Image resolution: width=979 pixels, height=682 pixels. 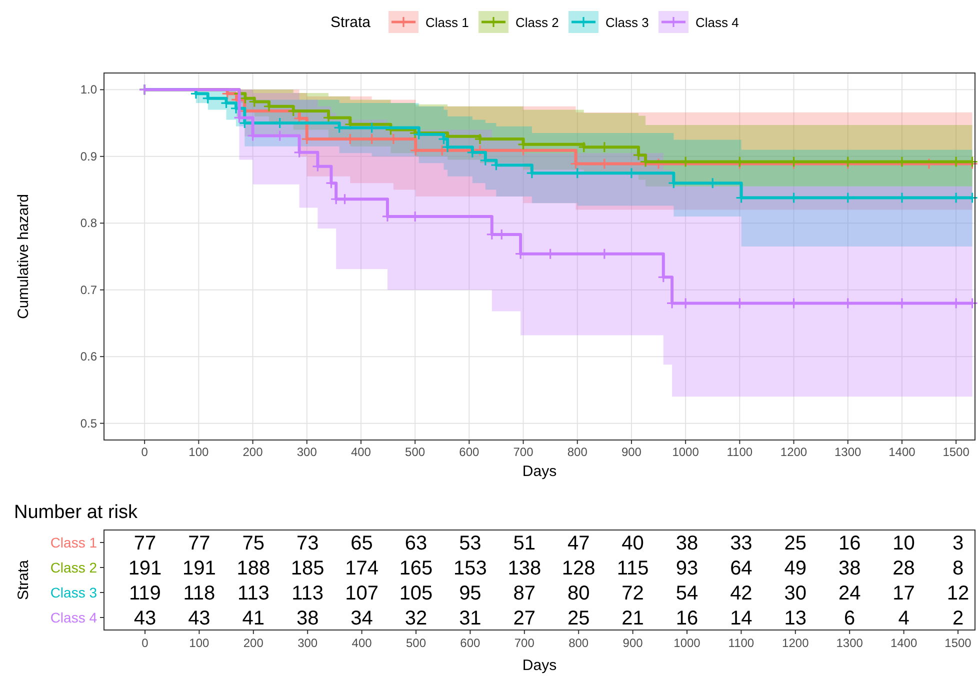 I want to click on data-label: 185, so click(x=307, y=569).